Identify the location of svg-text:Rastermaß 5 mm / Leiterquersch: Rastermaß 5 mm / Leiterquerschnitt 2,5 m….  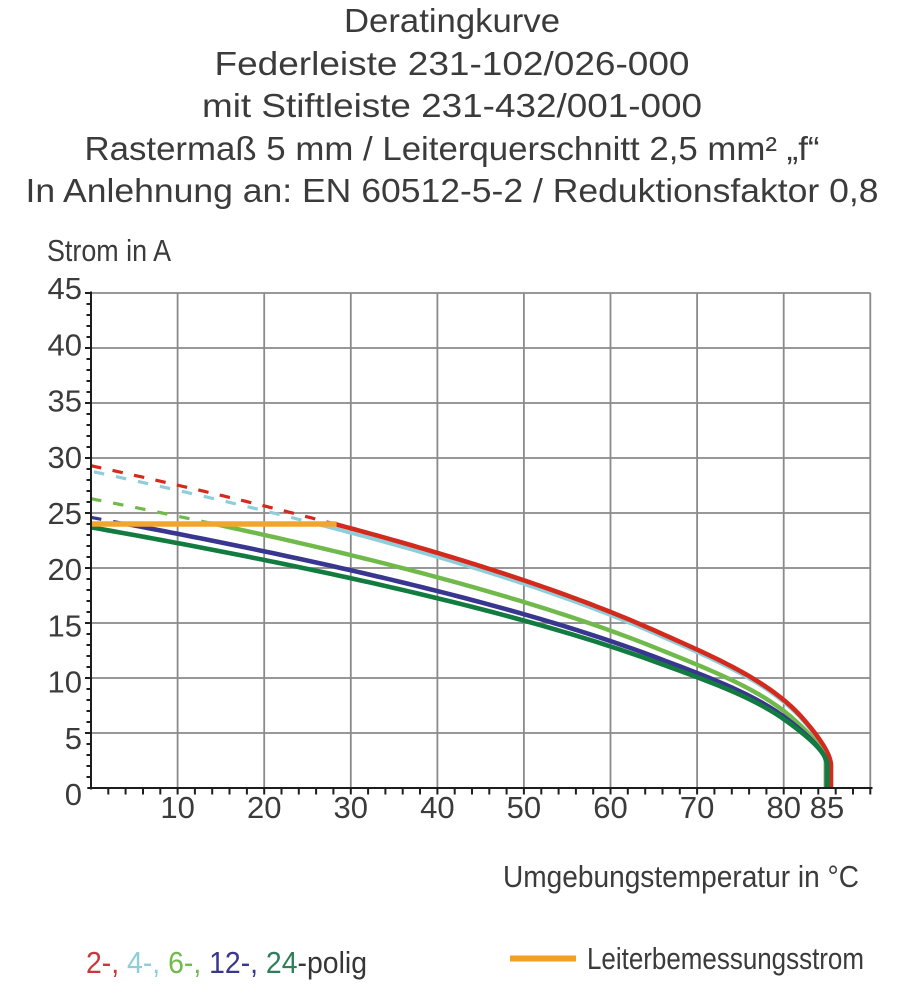
(452, 148).